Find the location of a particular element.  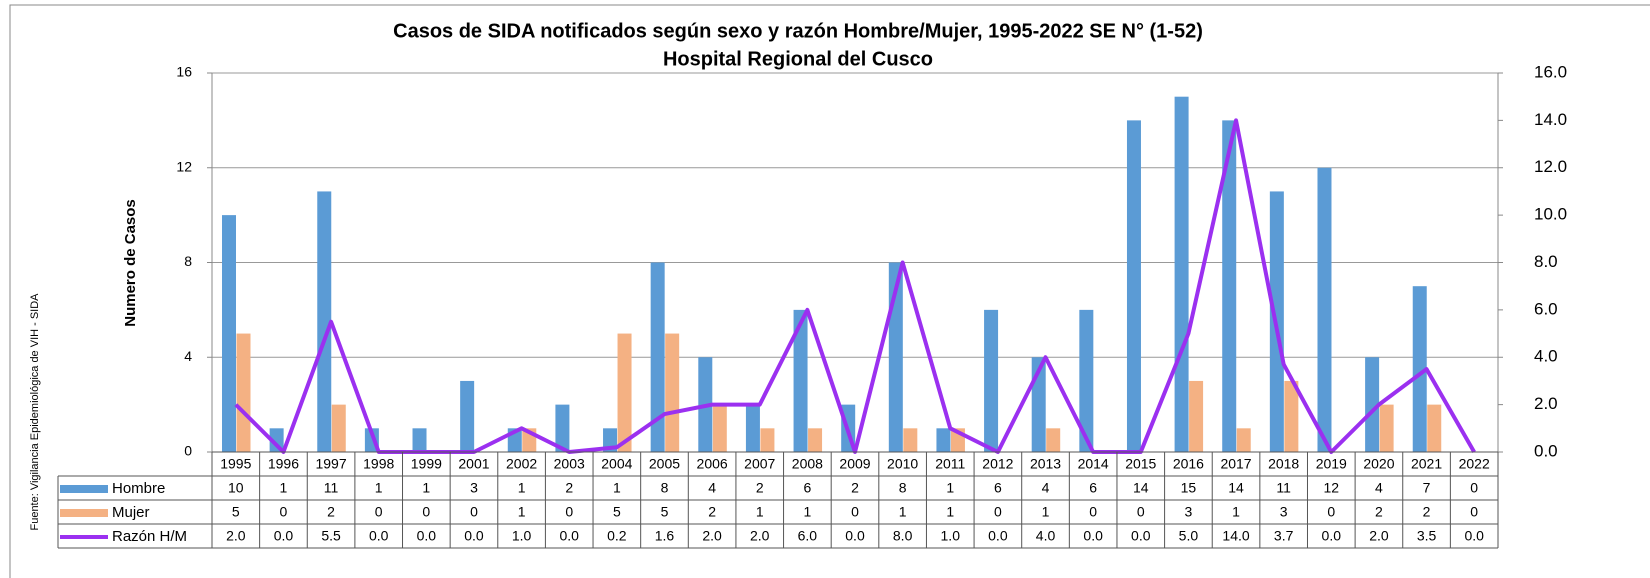

table-value: 15 is located at coordinates (1189, 488).